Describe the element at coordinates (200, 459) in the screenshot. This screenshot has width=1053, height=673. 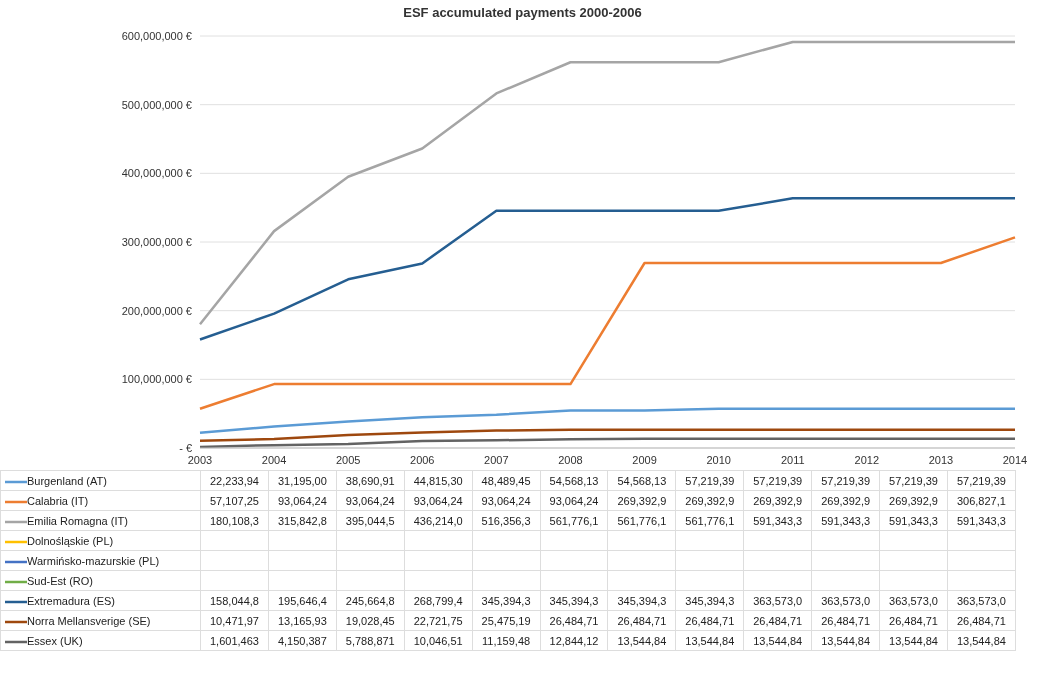
I see `x-tick-label: 2003` at that location.